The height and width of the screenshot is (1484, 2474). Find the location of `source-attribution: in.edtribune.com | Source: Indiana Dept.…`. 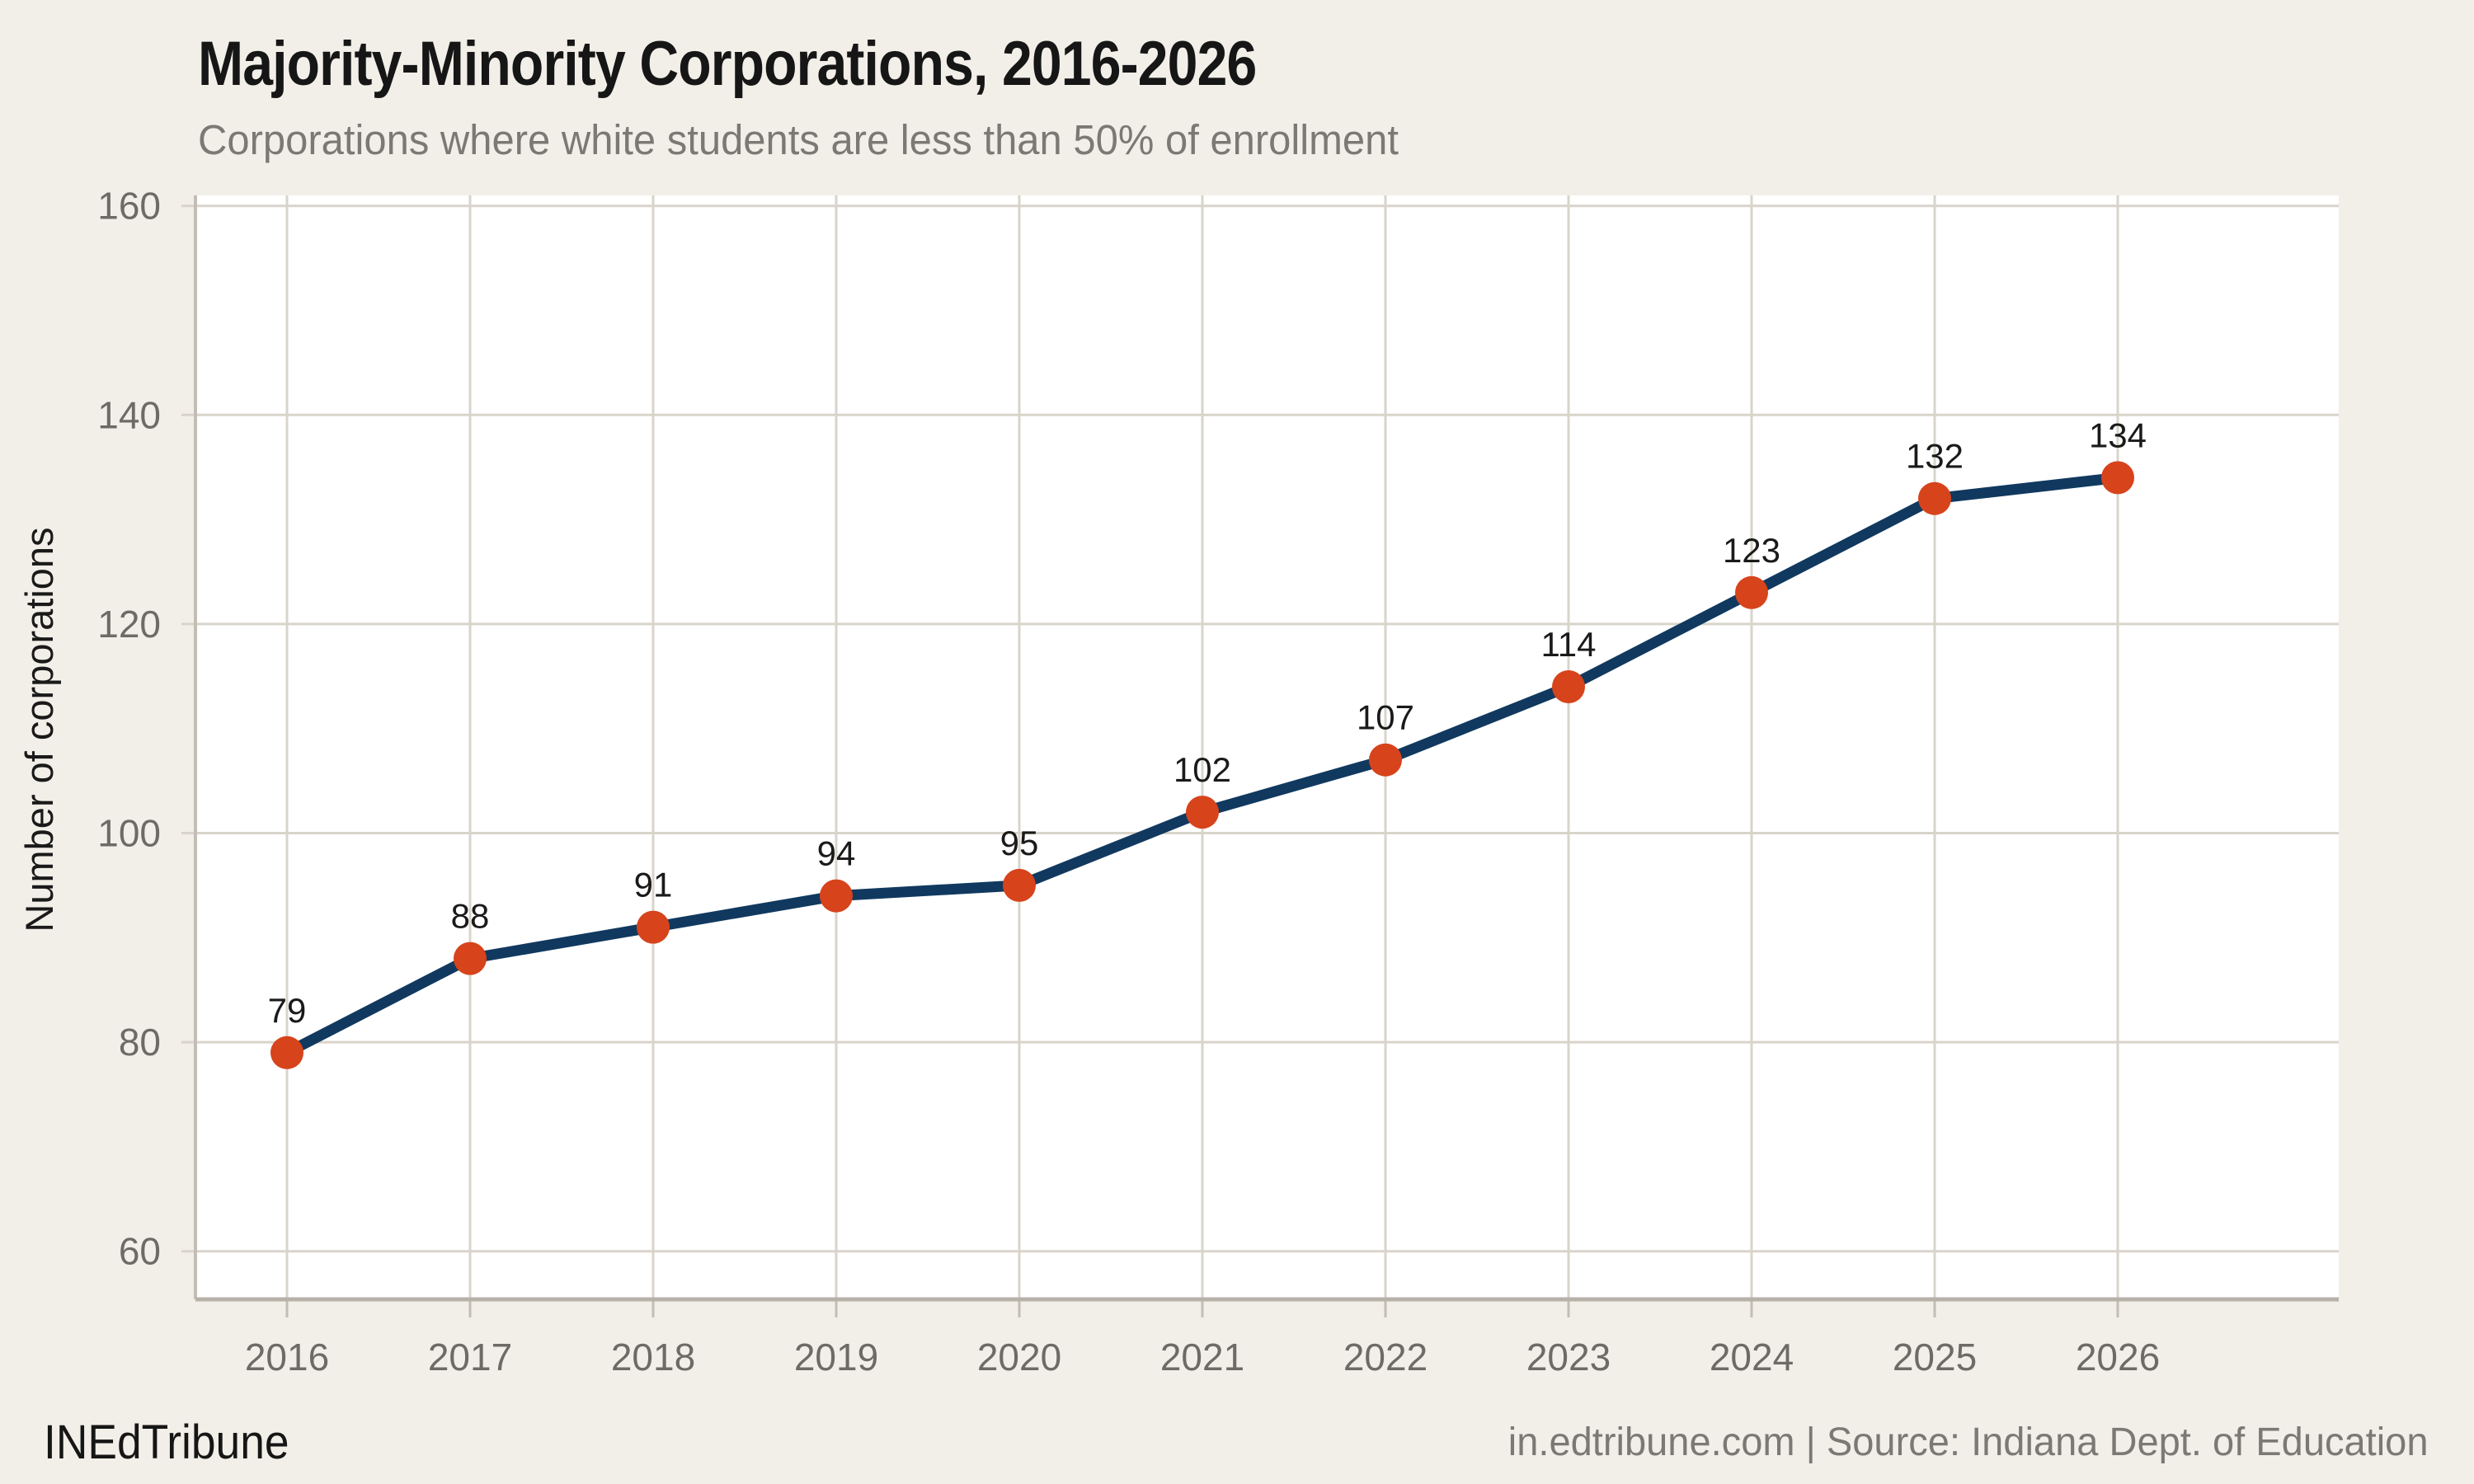

source-attribution: in.edtribune.com | Source: Indiana Dept.… is located at coordinates (1967, 1442).